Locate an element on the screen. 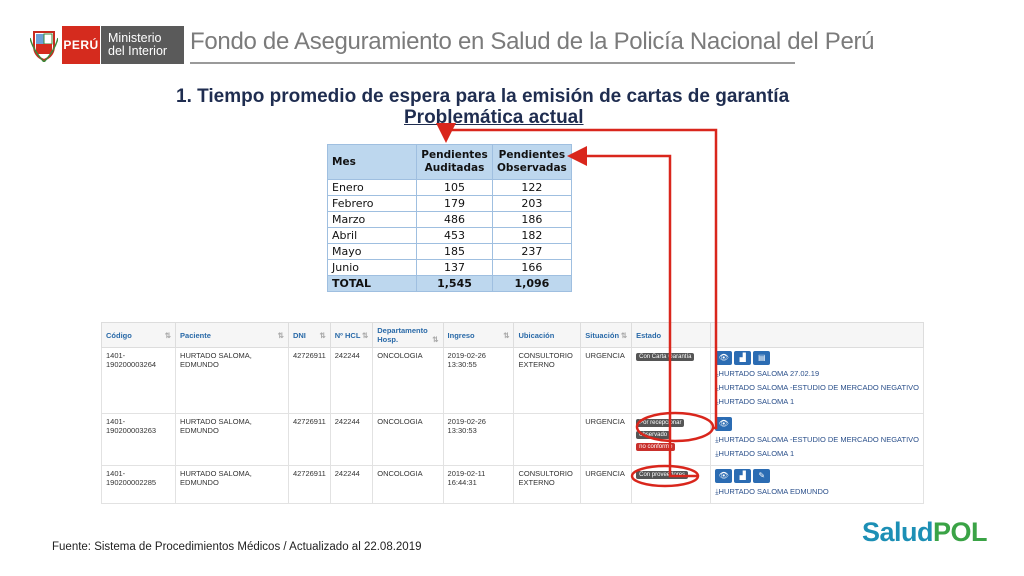  cell-total-label: TOTAL is located at coordinates (372, 283).